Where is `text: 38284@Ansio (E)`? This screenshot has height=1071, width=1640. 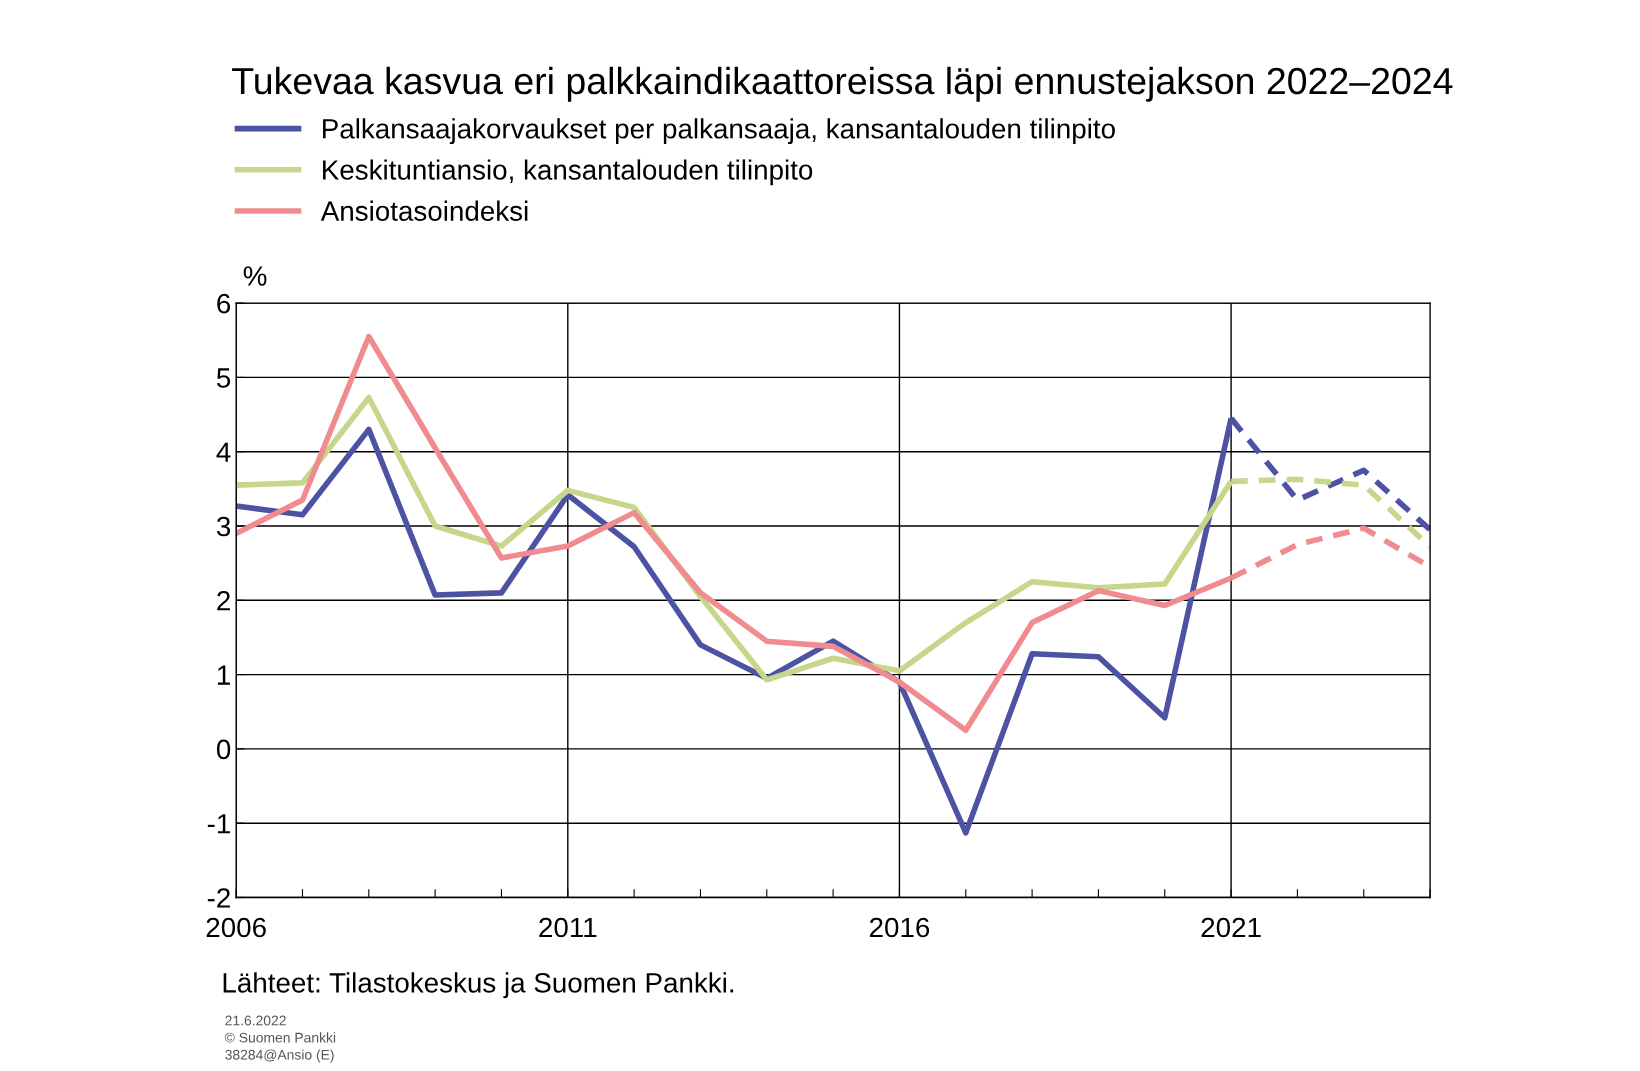 text: 38284@Ansio (E) is located at coordinates (279, 1056).